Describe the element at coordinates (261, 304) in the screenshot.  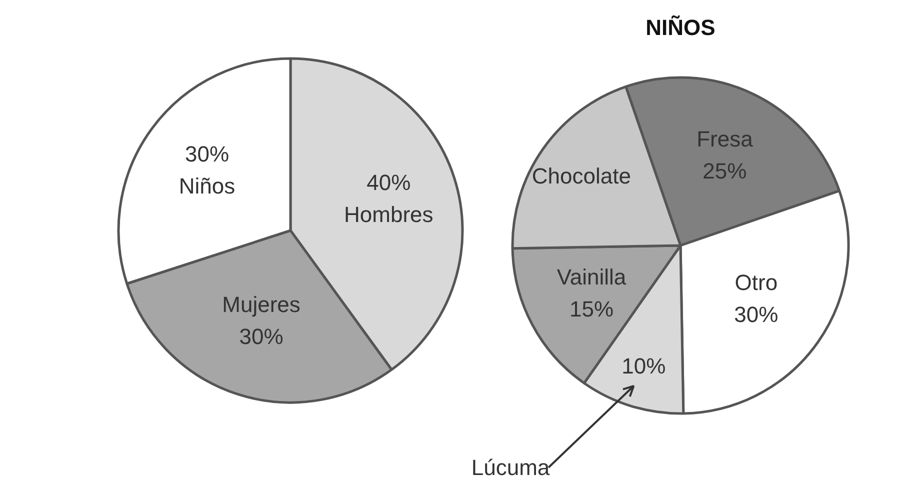
I see `slice-label: Mujeres` at that location.